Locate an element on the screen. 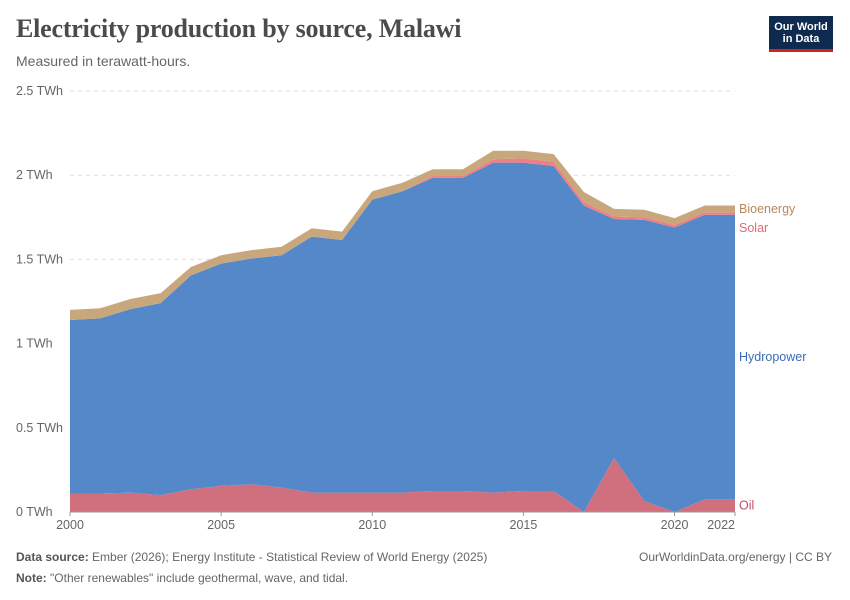 Image resolution: width=850 pixels, height=600 pixels. y-tick-label: 0 TWh is located at coordinates (34, 512).